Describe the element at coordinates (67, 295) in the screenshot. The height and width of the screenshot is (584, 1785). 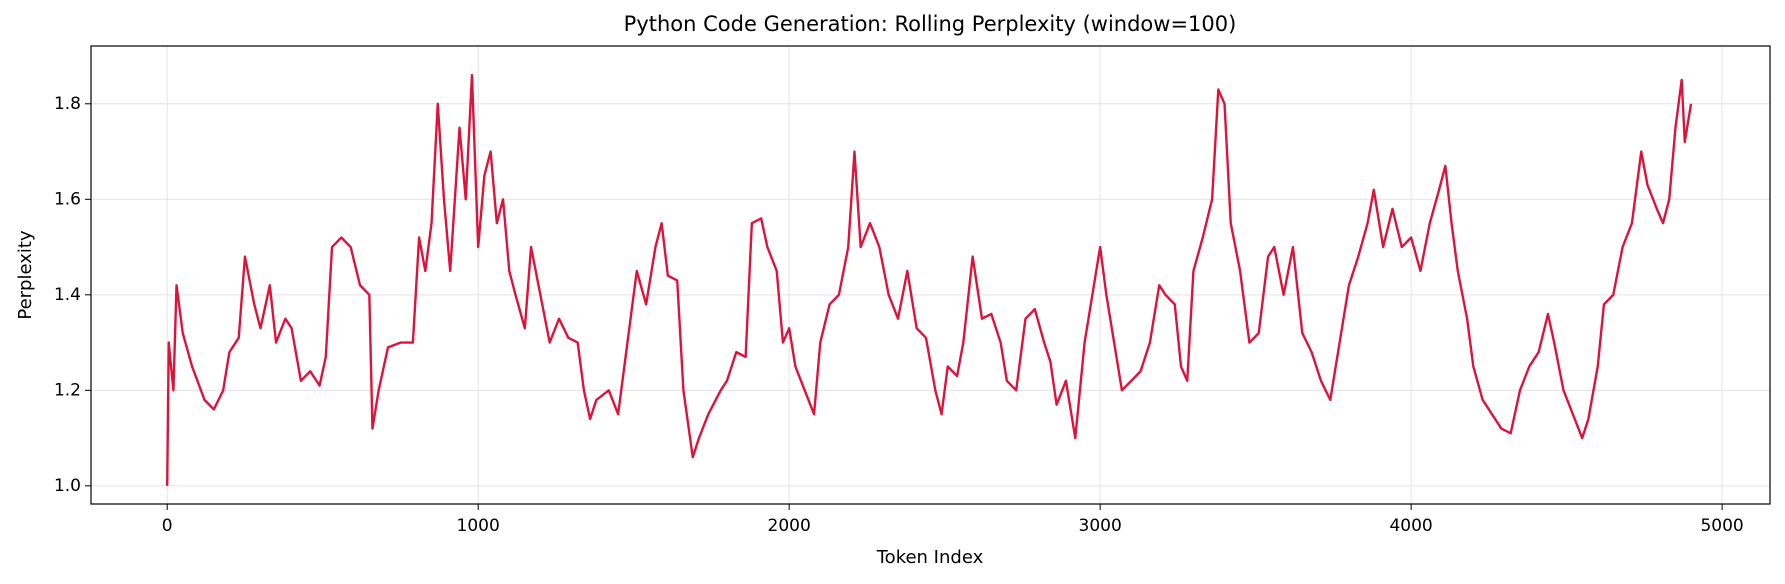
I see `y-tick-label: 1.4` at that location.